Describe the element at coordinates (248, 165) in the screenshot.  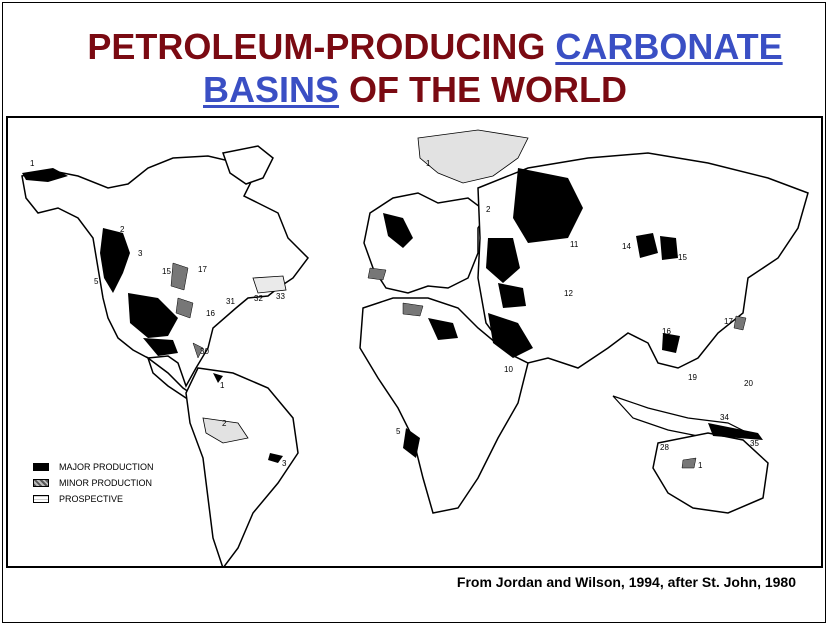
I see `greenland-outline` at that location.